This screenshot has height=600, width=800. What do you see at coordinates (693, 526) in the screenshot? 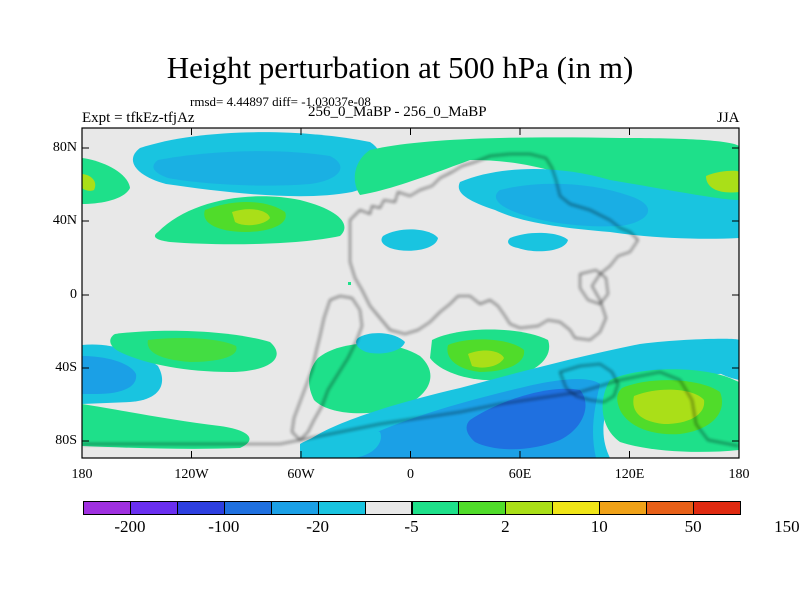
I see `colorbar-label: 50` at bounding box center [693, 526].